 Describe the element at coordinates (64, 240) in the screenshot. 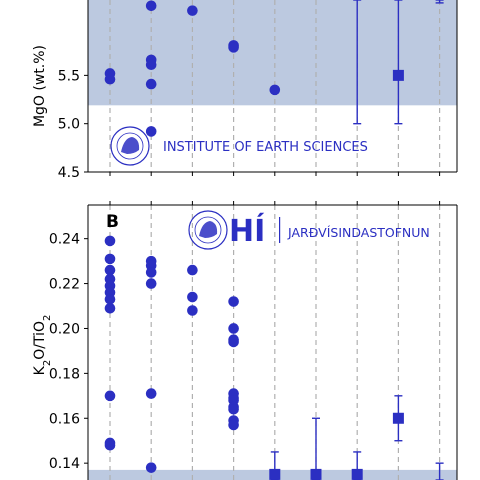

I see `y-tick-label: 0.24` at that location.